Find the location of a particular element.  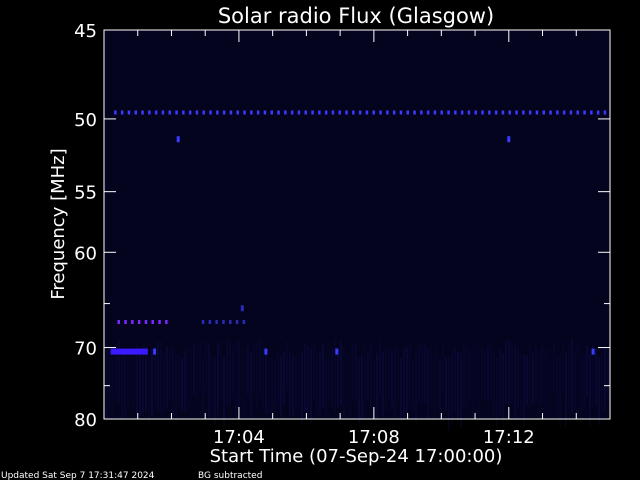

y-tick-label: 80 is located at coordinates (85, 420).